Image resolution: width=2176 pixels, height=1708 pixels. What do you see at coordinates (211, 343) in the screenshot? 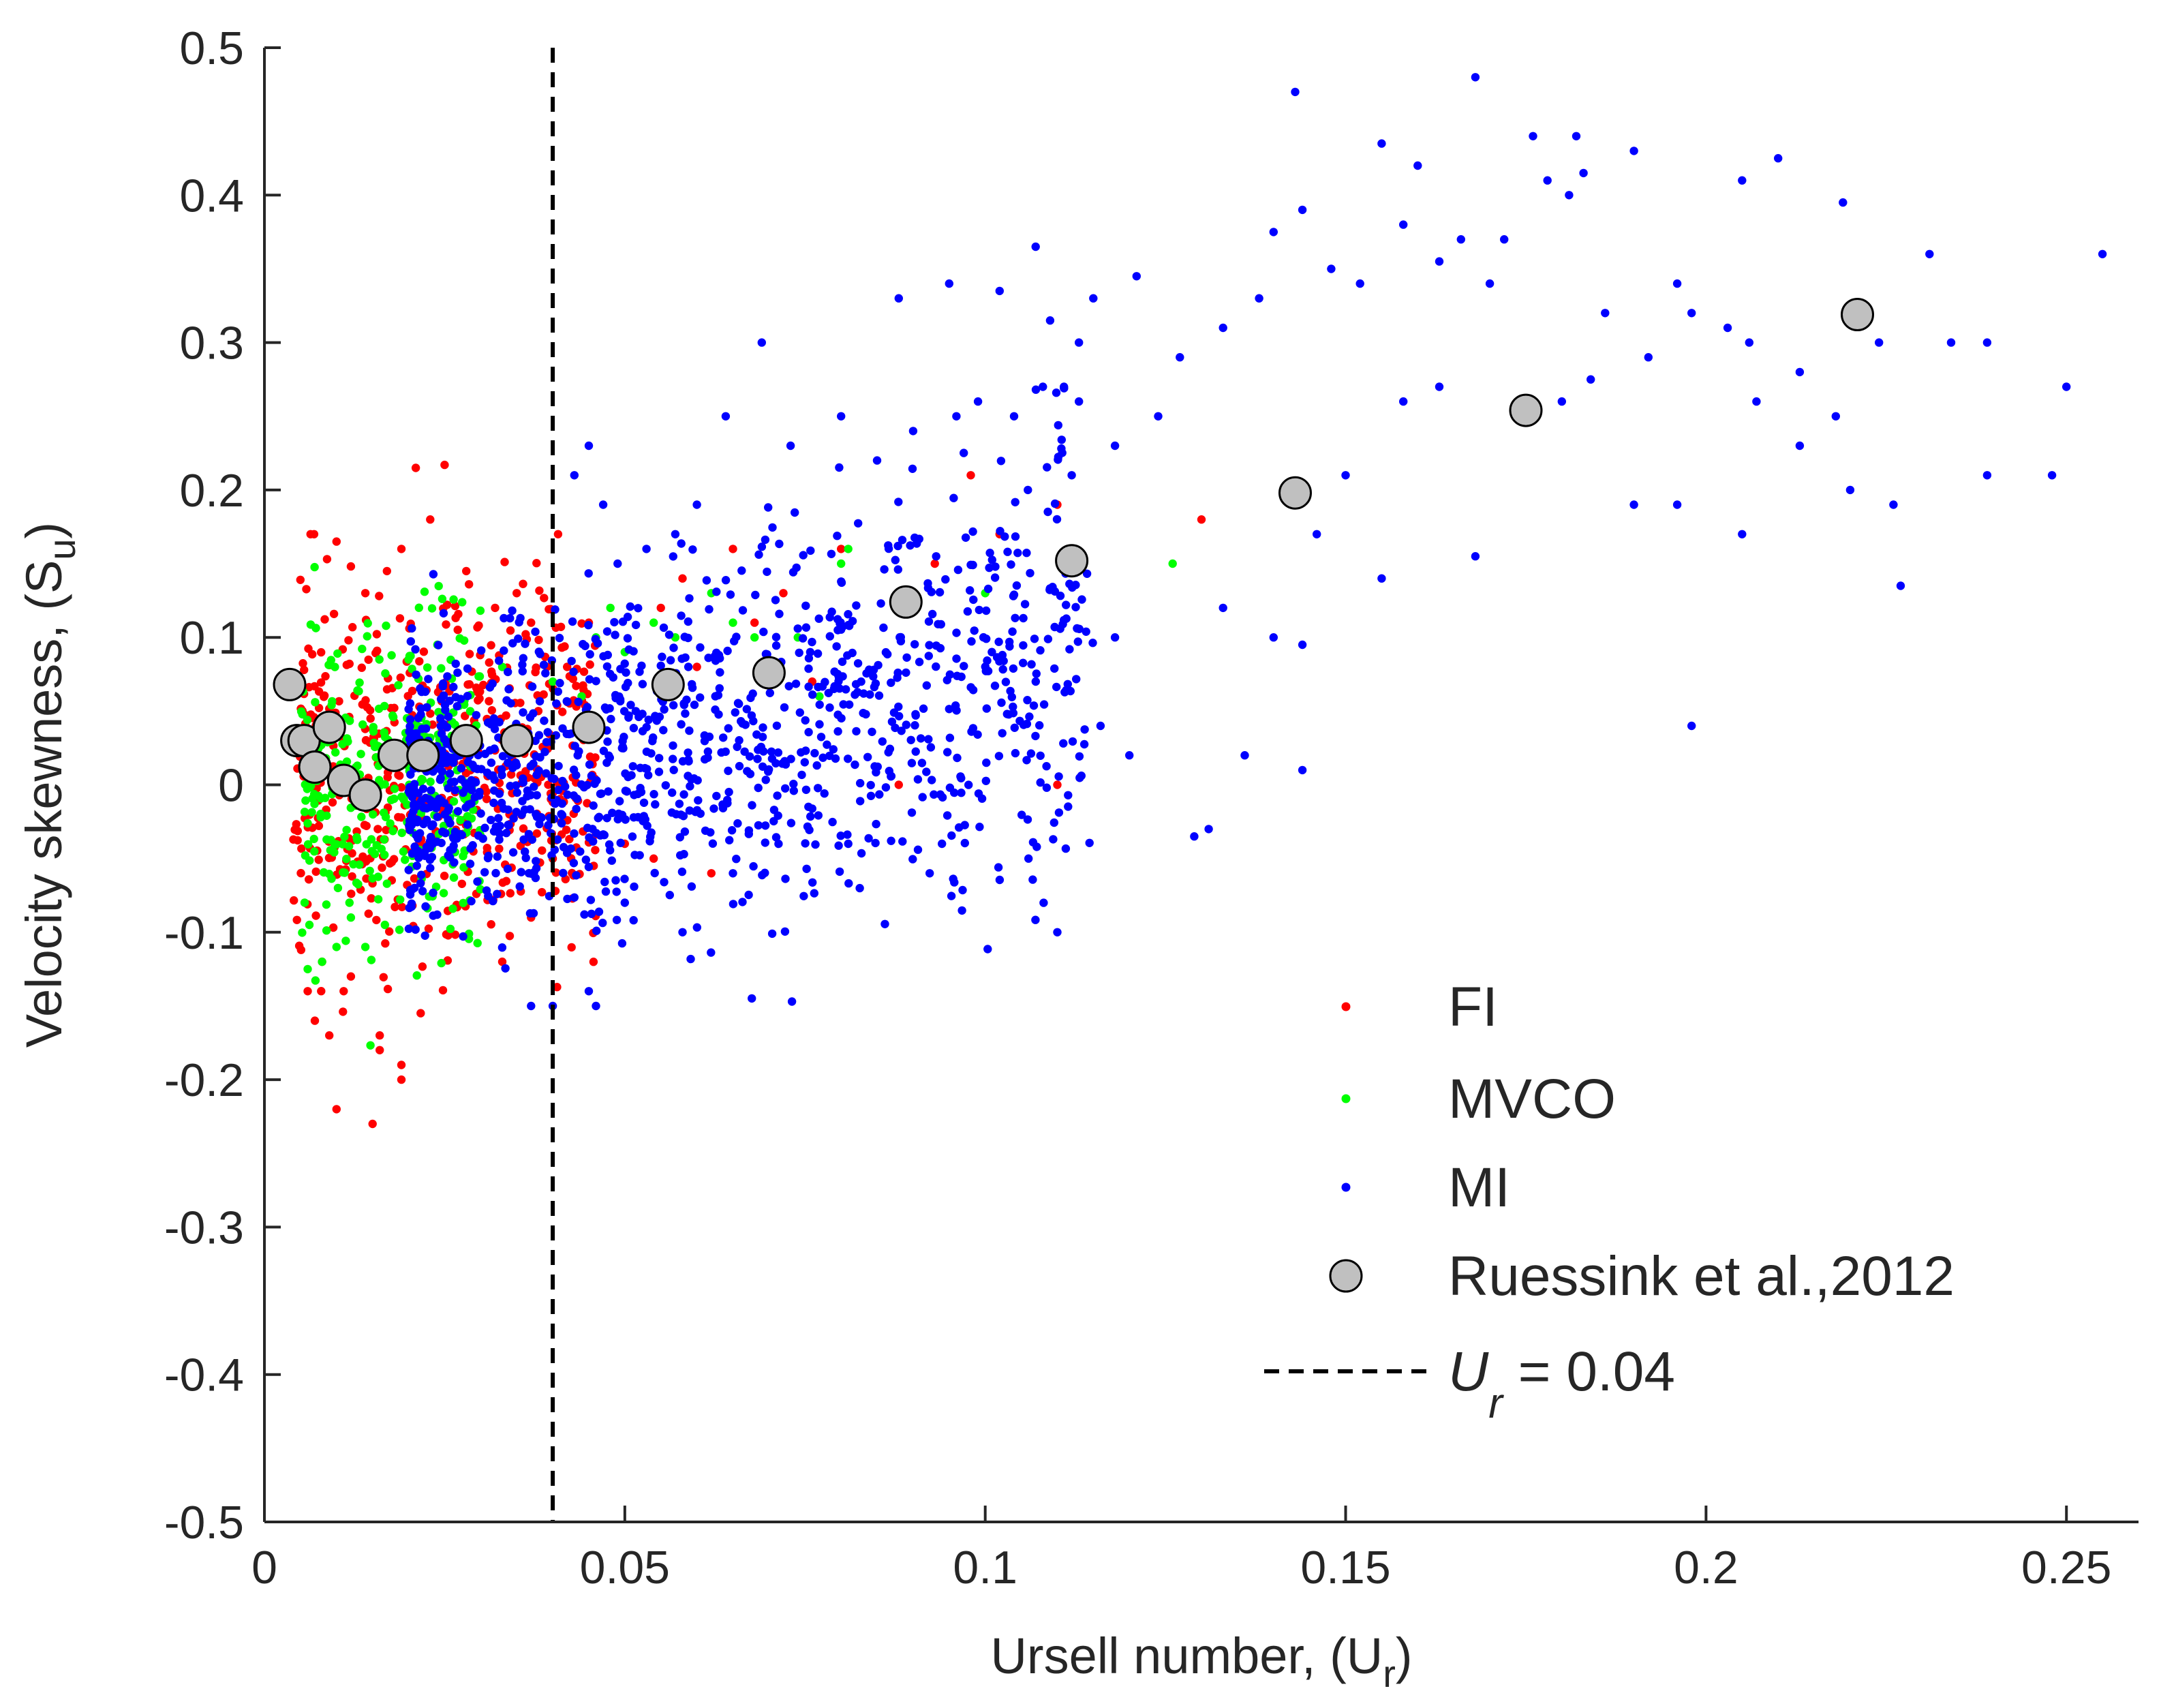
I see `y-tick-label-8: 0.3` at bounding box center [211, 343].